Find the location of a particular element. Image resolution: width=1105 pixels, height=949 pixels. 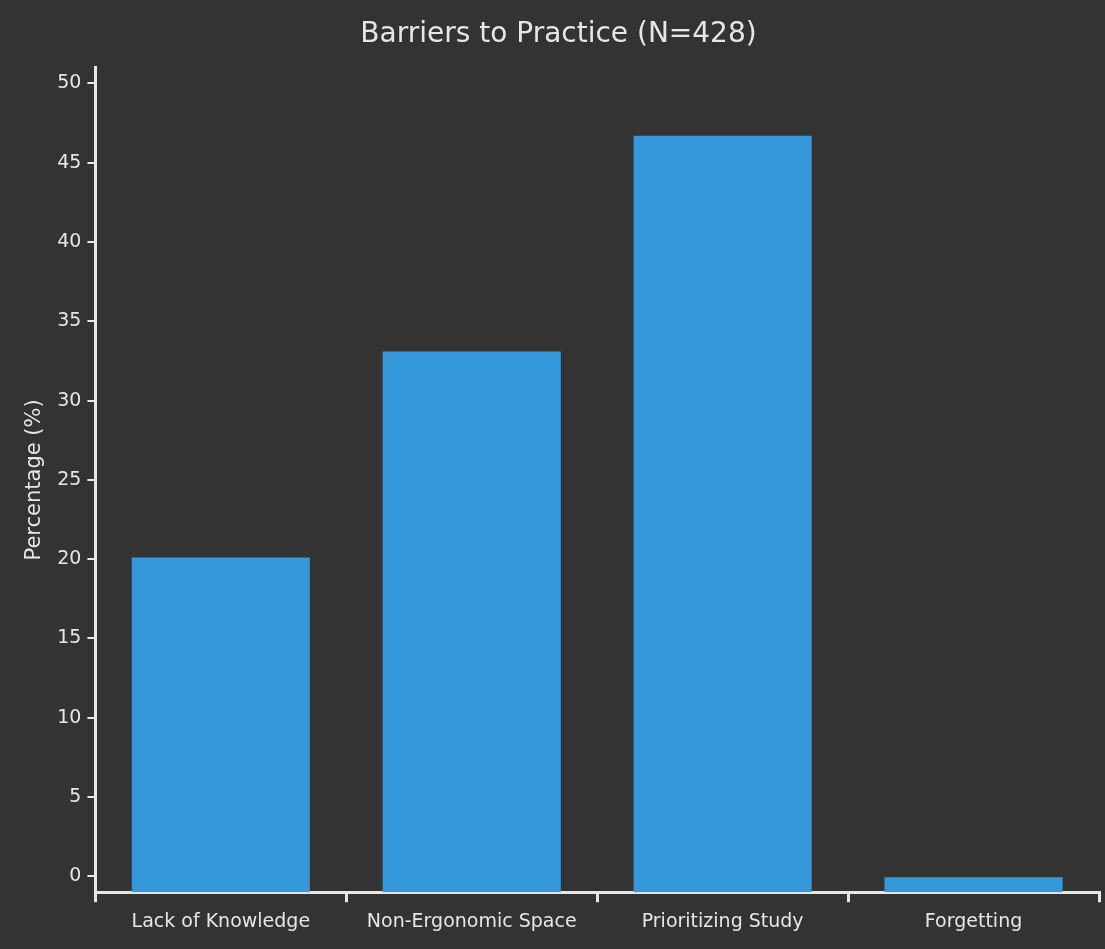

y-tick-label: 45 is located at coordinates (69, 160).